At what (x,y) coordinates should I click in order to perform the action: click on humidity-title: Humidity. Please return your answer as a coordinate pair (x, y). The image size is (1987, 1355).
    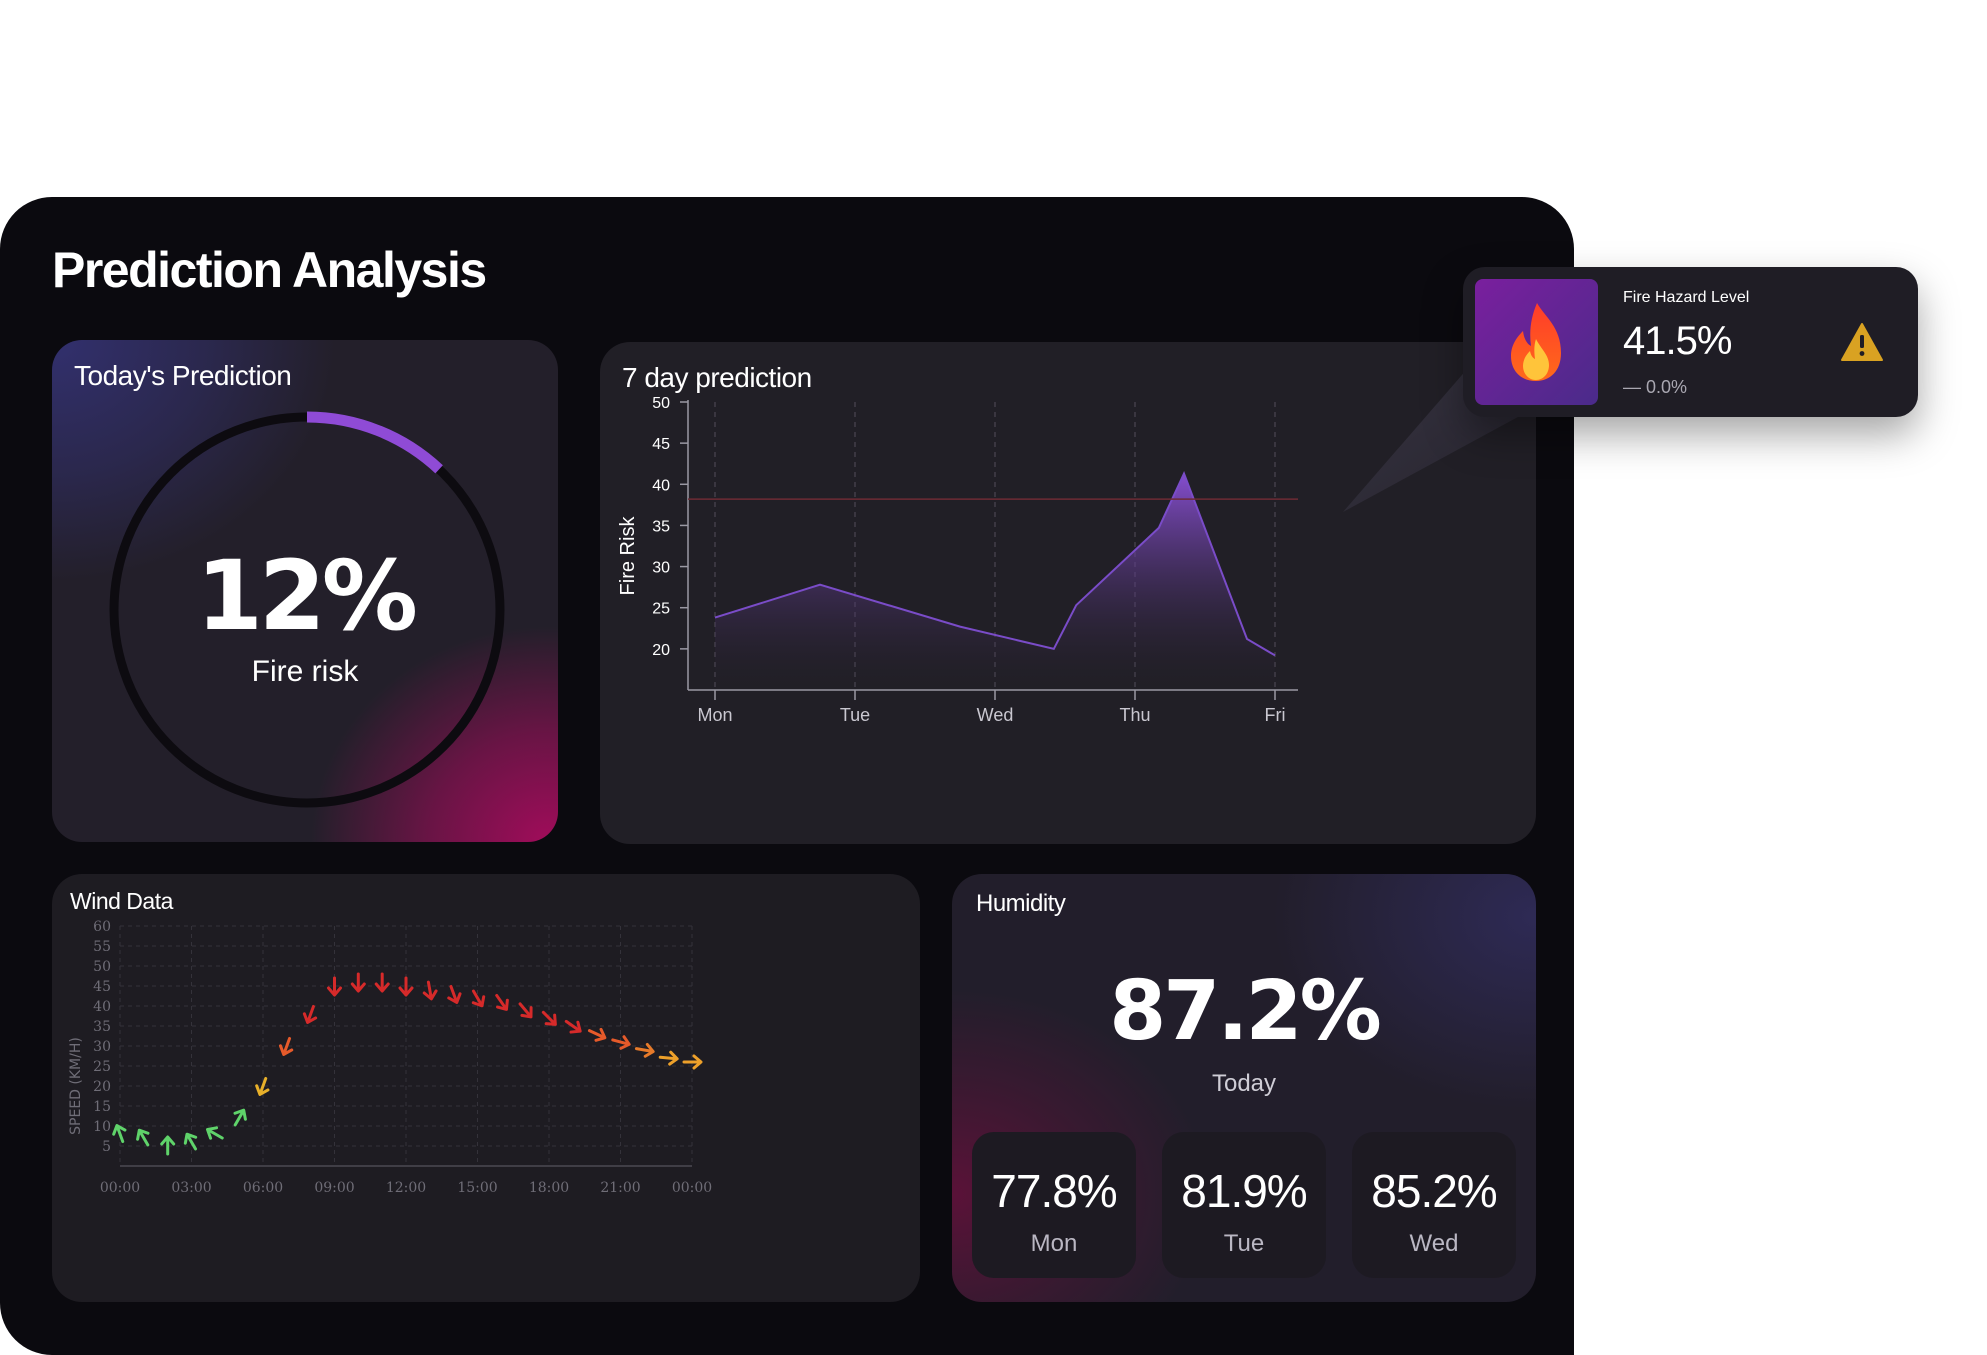
    Looking at the image, I should click on (1021, 903).